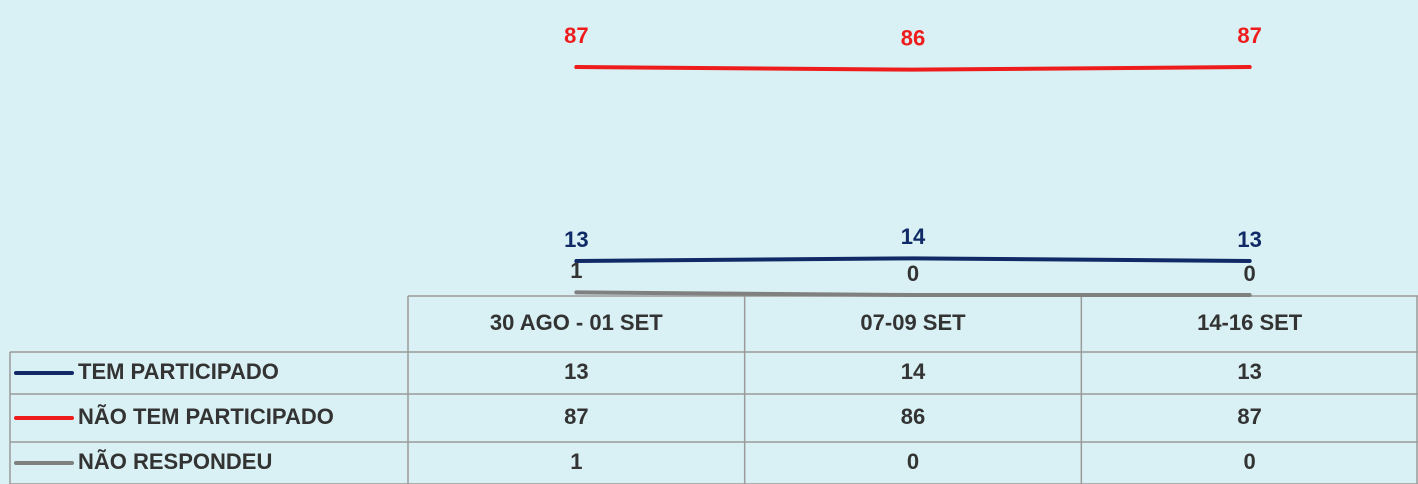 Image resolution: width=1418 pixels, height=484 pixels. What do you see at coordinates (206, 416) in the screenshot?
I see `legend-label: NÃO TEM PARTICIPADO` at bounding box center [206, 416].